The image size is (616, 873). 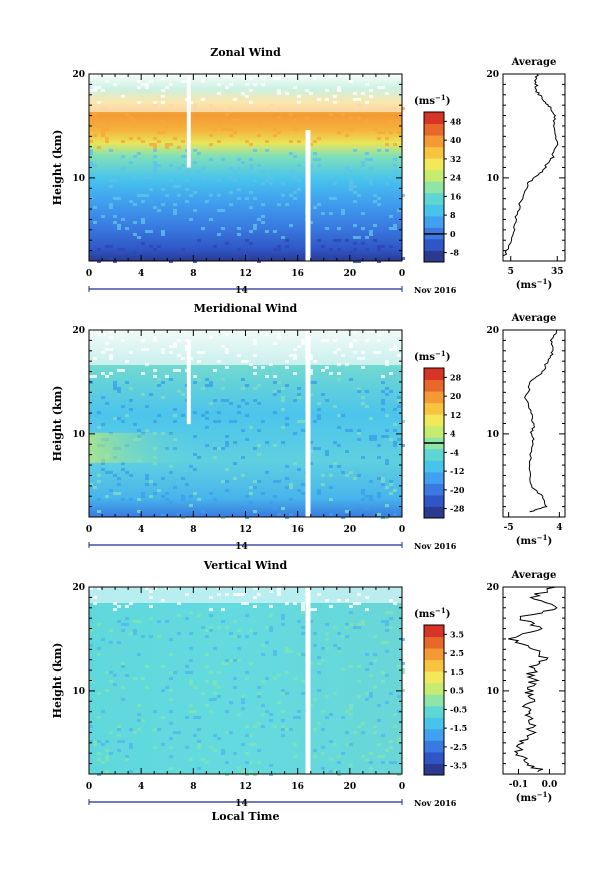 I want to click on colorbar-tick-label: 12, so click(x=455, y=415).